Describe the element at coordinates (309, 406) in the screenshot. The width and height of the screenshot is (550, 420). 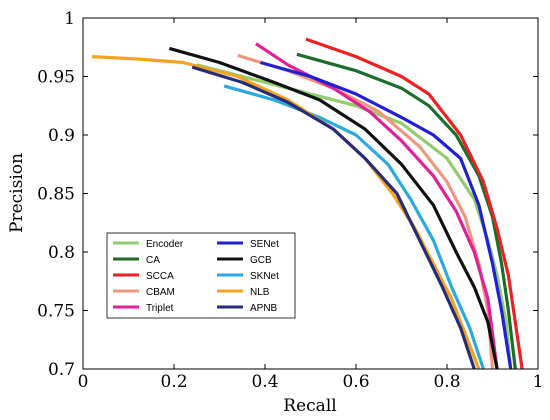
I see `x-axis-label: Recall` at that location.